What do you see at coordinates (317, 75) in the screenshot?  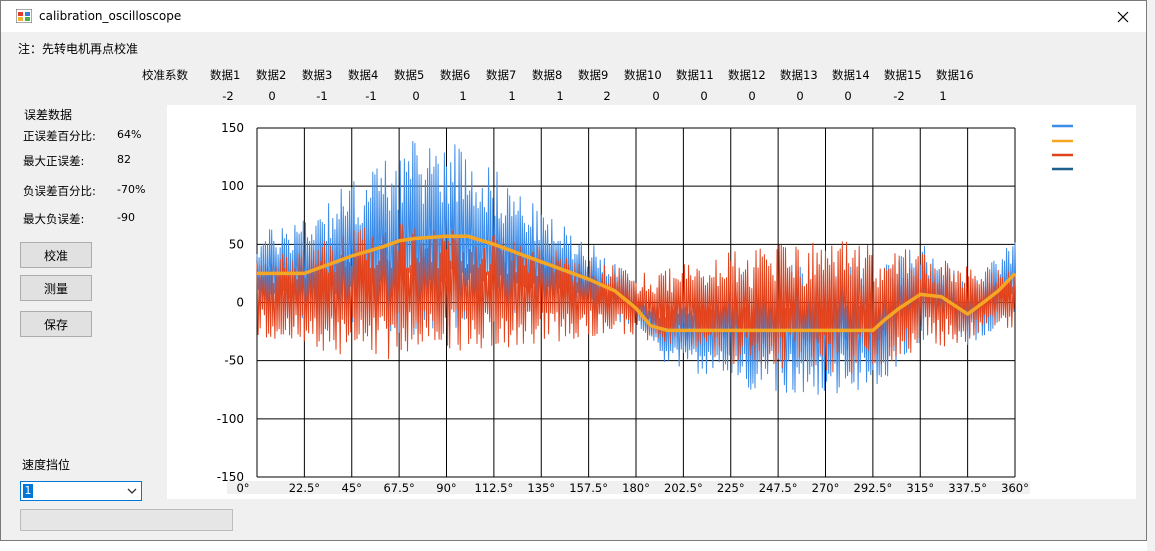 I see `calib-header: 数据3` at bounding box center [317, 75].